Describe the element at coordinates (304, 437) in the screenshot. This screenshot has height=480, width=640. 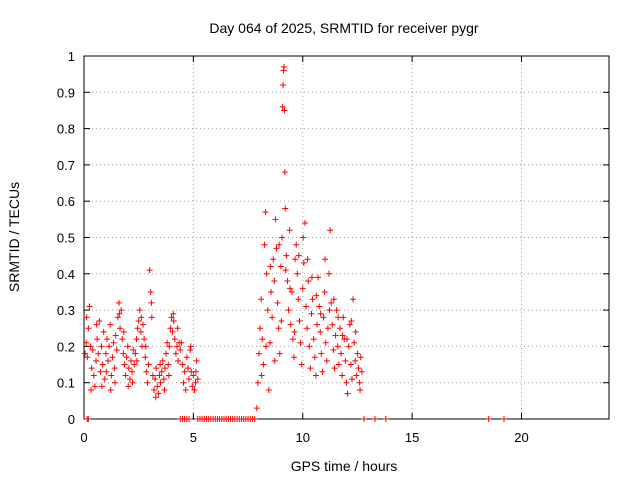
I see `x-tick-labels: 0 5 10 15 20` at that location.